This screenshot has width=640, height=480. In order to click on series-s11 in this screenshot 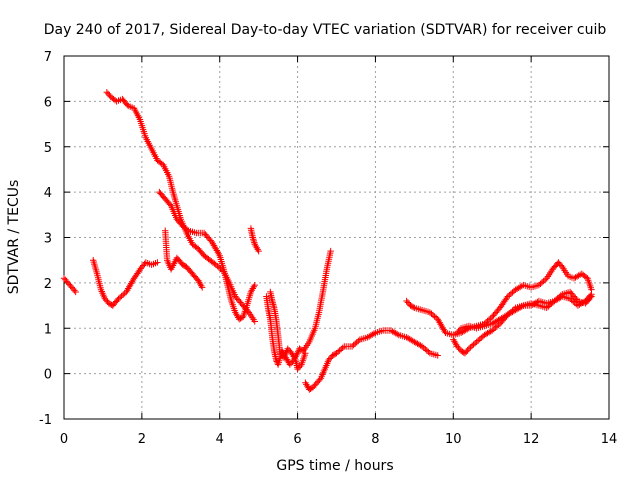, I will do `click(522, 324)`.